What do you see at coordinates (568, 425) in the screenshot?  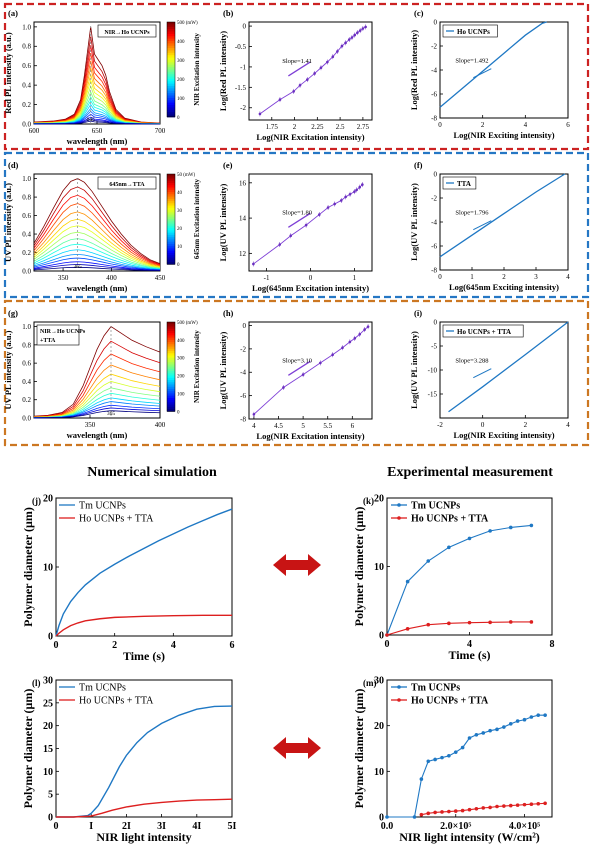 I see `x-tick-label: 4` at bounding box center [568, 425].